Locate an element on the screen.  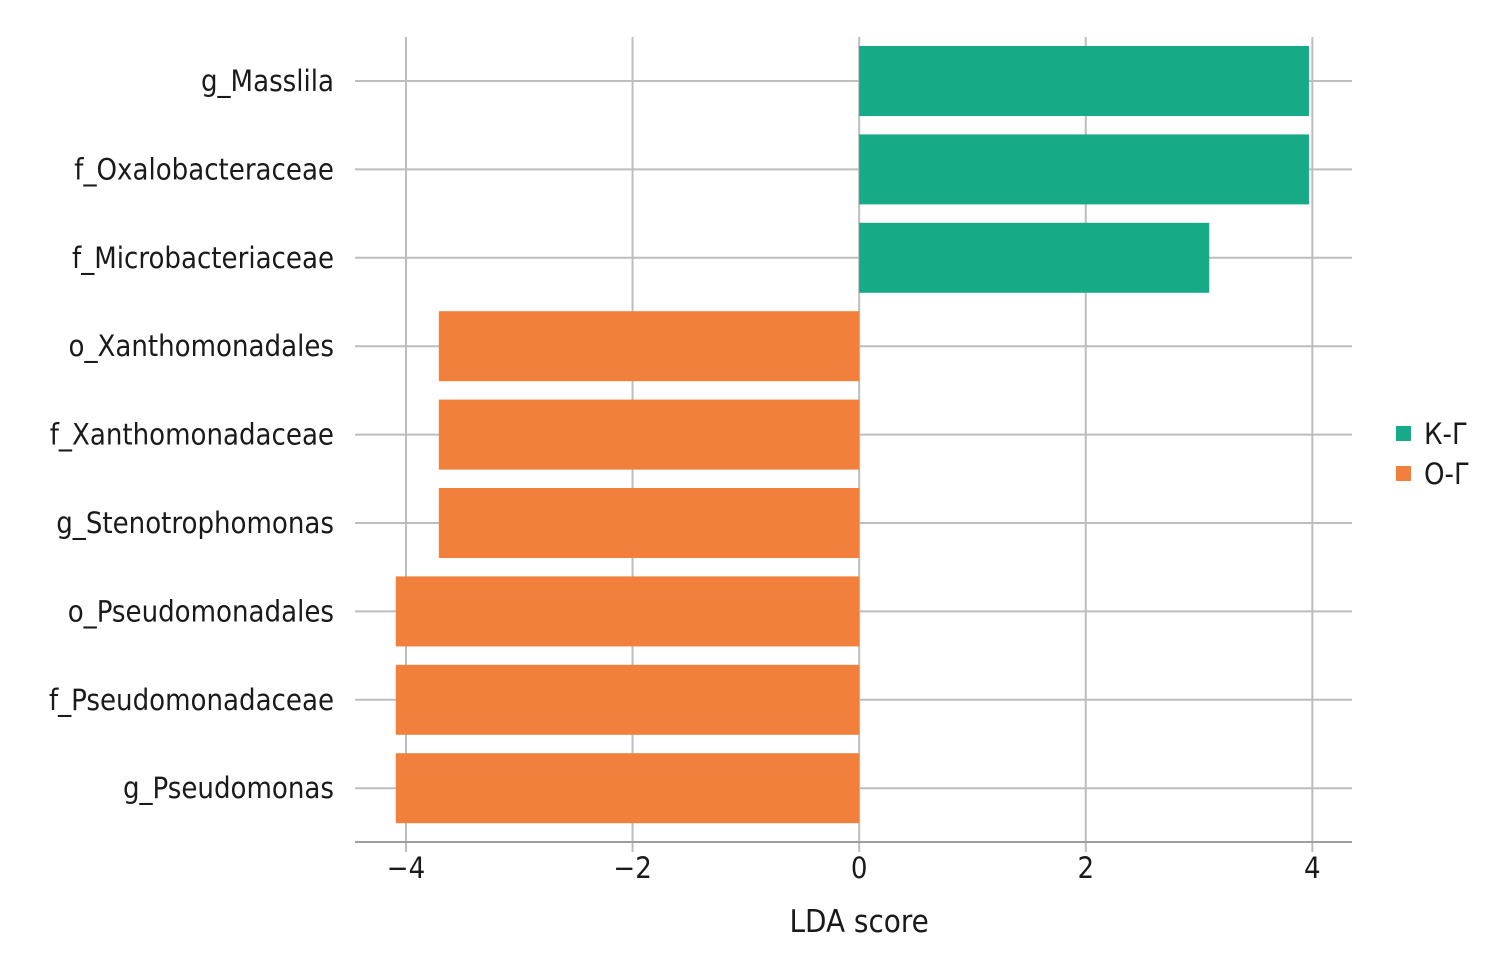
x-axis-title: LDA score is located at coordinates (859, 922).